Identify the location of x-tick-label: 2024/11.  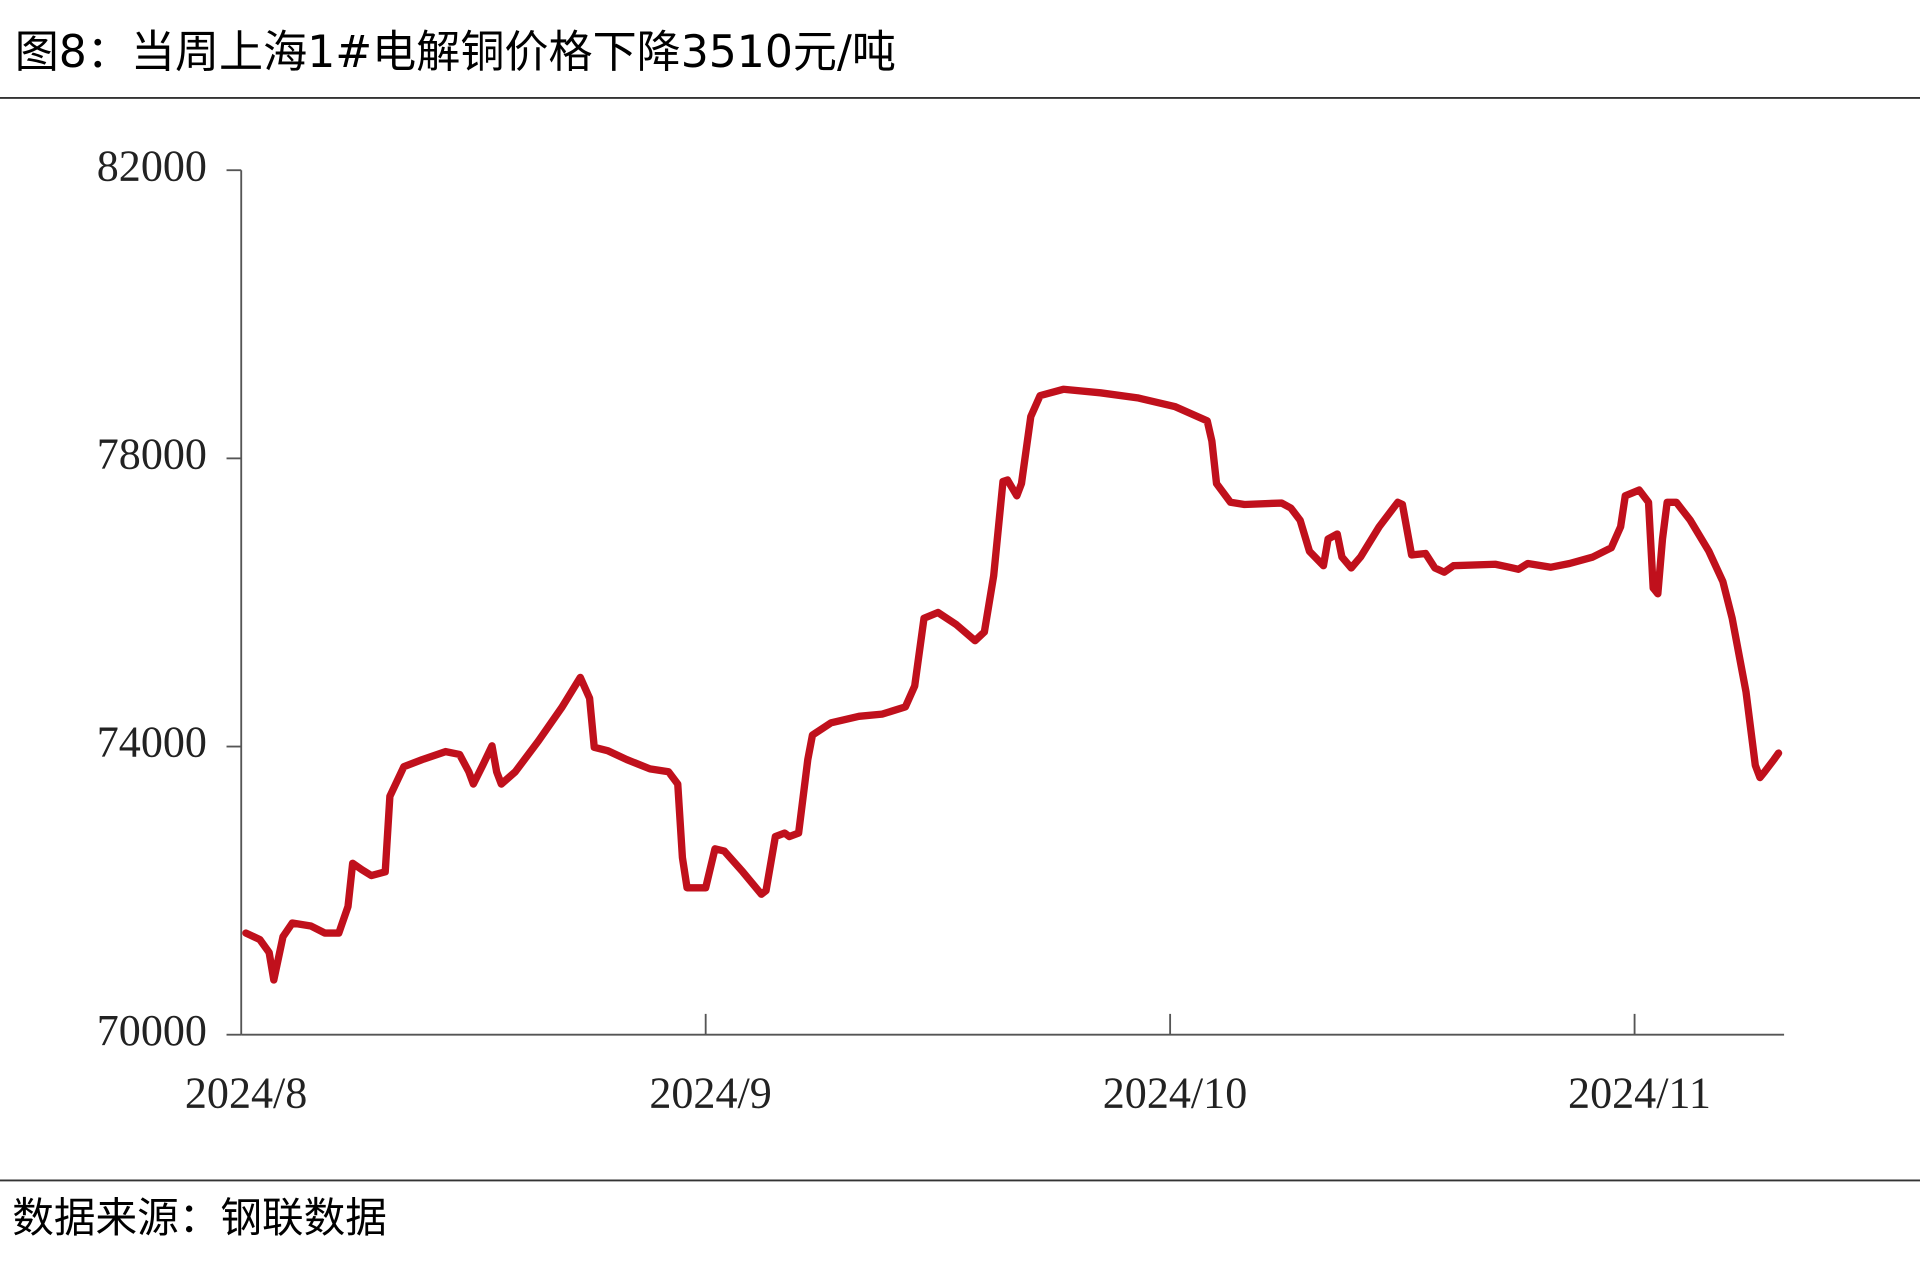
(1639, 1092).